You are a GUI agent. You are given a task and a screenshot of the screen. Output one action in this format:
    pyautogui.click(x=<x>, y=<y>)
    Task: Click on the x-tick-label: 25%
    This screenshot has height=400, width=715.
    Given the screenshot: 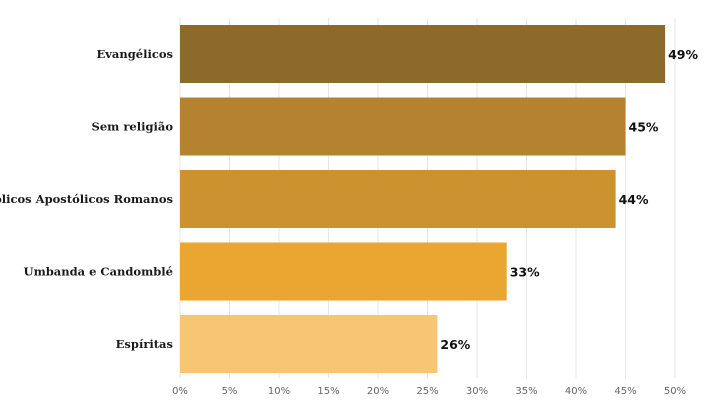 What is the action you would take?
    pyautogui.click(x=427, y=391)
    